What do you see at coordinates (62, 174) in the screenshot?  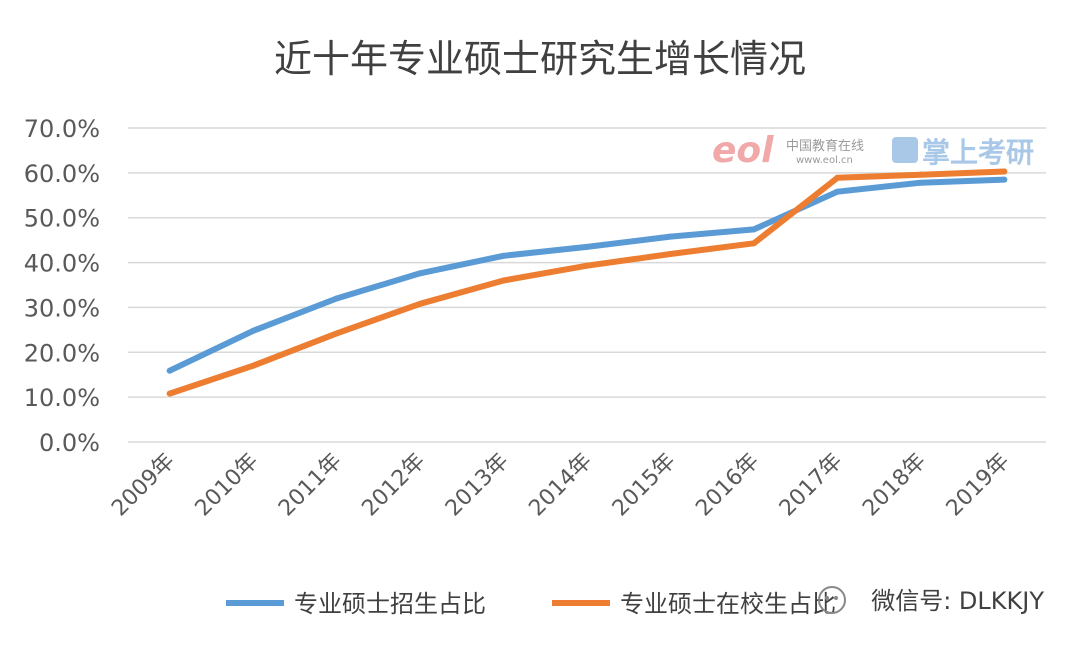 I see `y-tick-label: 60.0%` at bounding box center [62, 174].